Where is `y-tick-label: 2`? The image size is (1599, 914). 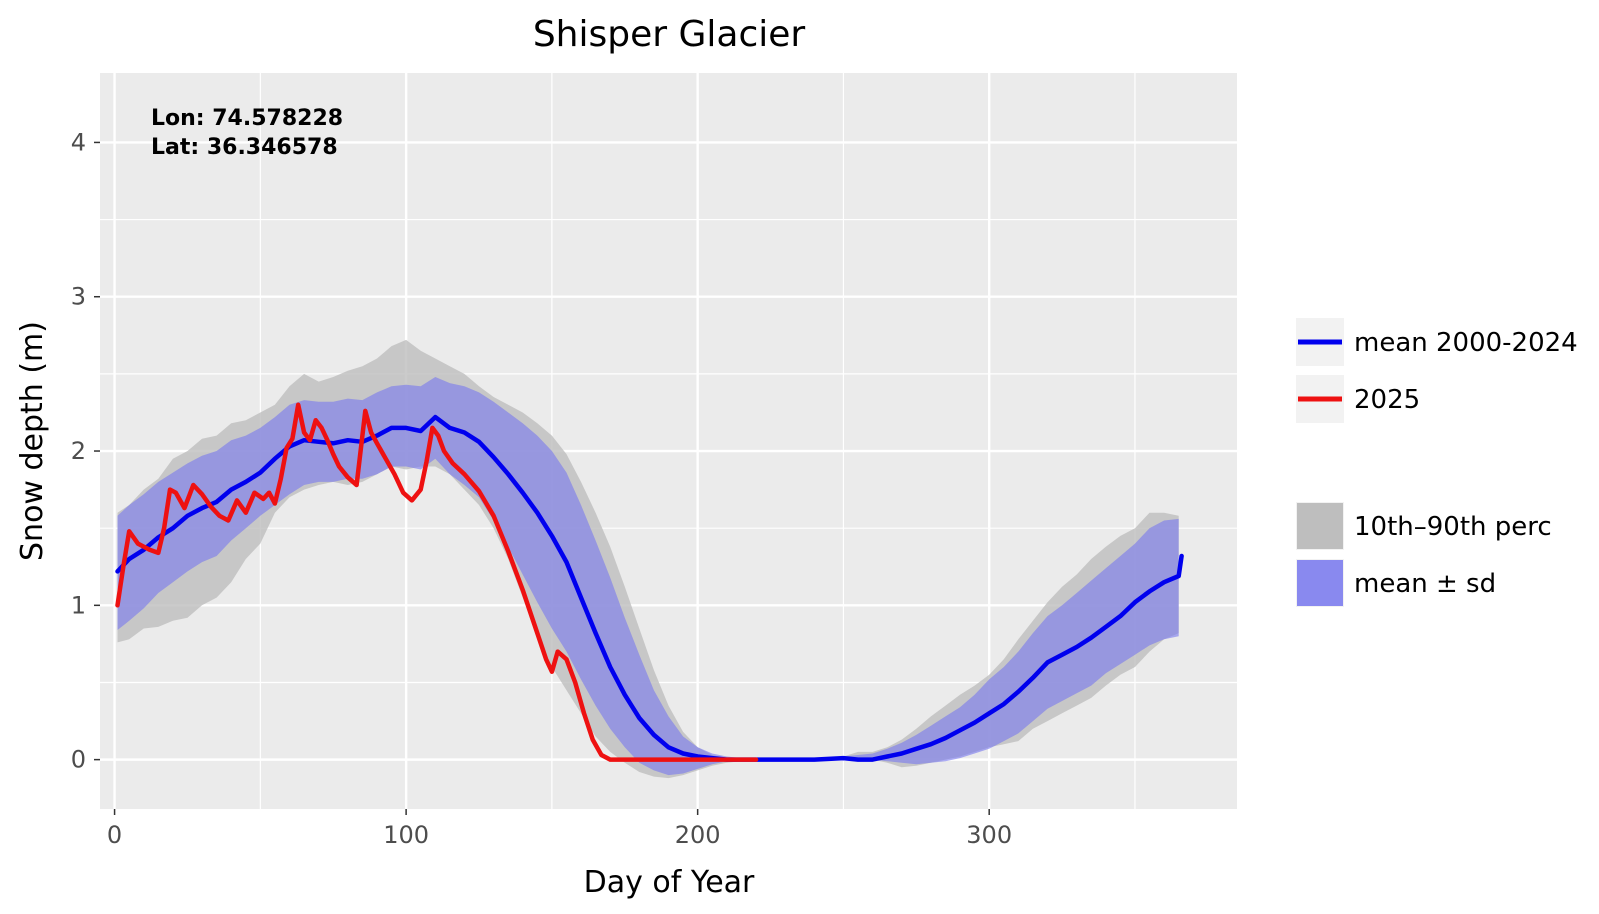 y-tick-label: 2 is located at coordinates (78, 451).